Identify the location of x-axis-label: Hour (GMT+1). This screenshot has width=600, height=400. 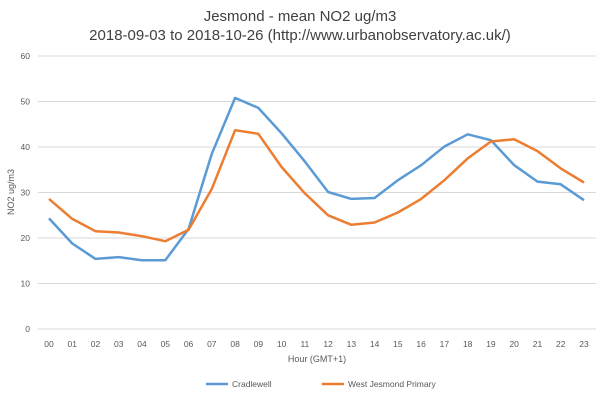
(317, 359).